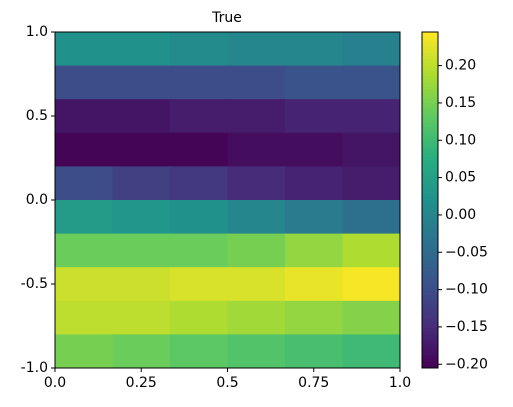  I want to click on y-tick-label: -0.5, so click(34, 284).